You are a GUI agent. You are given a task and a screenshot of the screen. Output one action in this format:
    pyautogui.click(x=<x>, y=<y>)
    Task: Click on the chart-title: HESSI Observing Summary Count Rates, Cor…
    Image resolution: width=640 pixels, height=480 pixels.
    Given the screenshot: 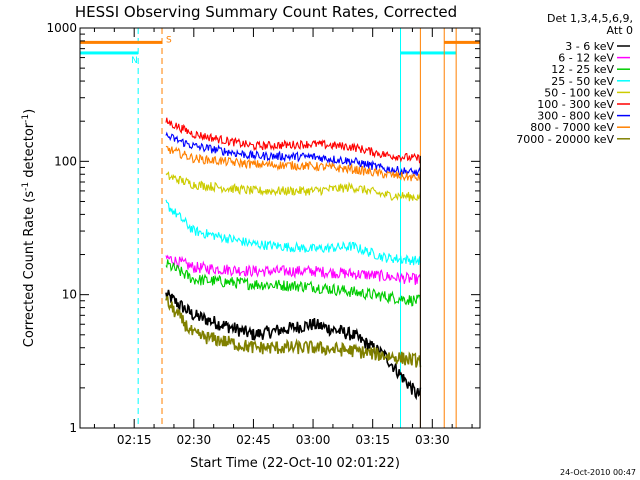 What is the action you would take?
    pyautogui.click(x=266, y=12)
    